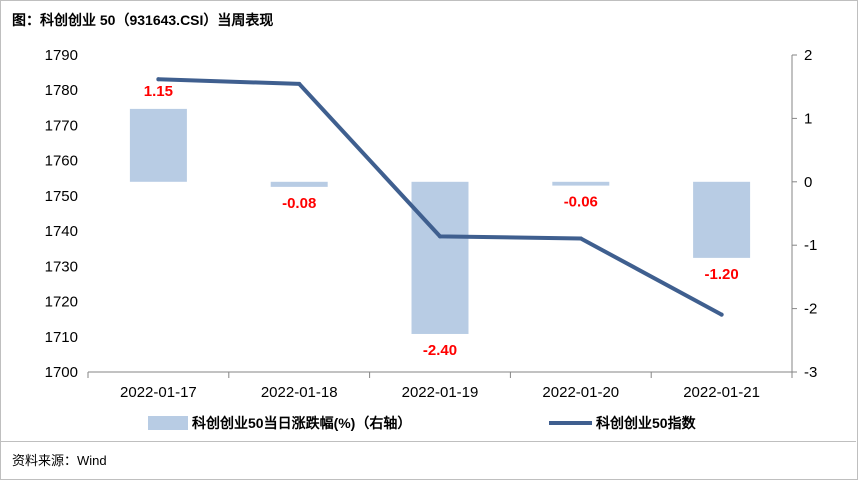 The height and width of the screenshot is (480, 858). What do you see at coordinates (61, 196) in the screenshot?
I see `left-axis-tick-label: 1750` at bounding box center [61, 196].